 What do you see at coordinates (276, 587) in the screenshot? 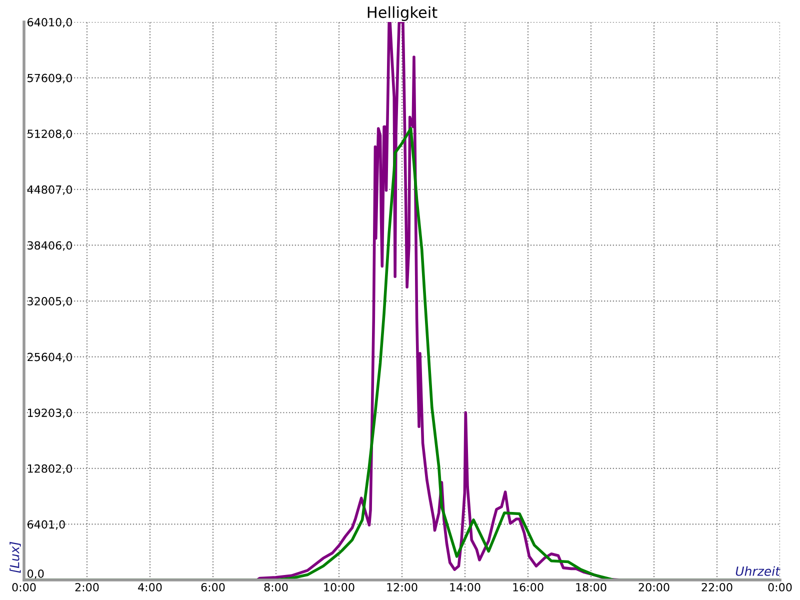
I see `x-tick-label: 8:00` at bounding box center [276, 587].